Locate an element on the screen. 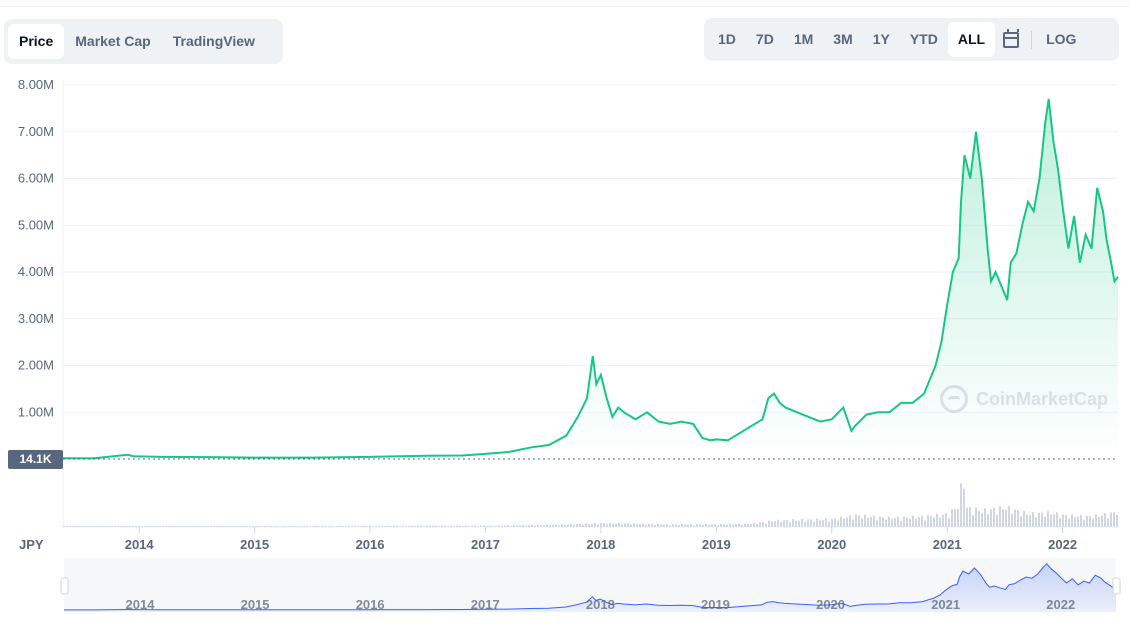 This screenshot has height=625, width=1129. range-1m-button: 1M is located at coordinates (803, 39).